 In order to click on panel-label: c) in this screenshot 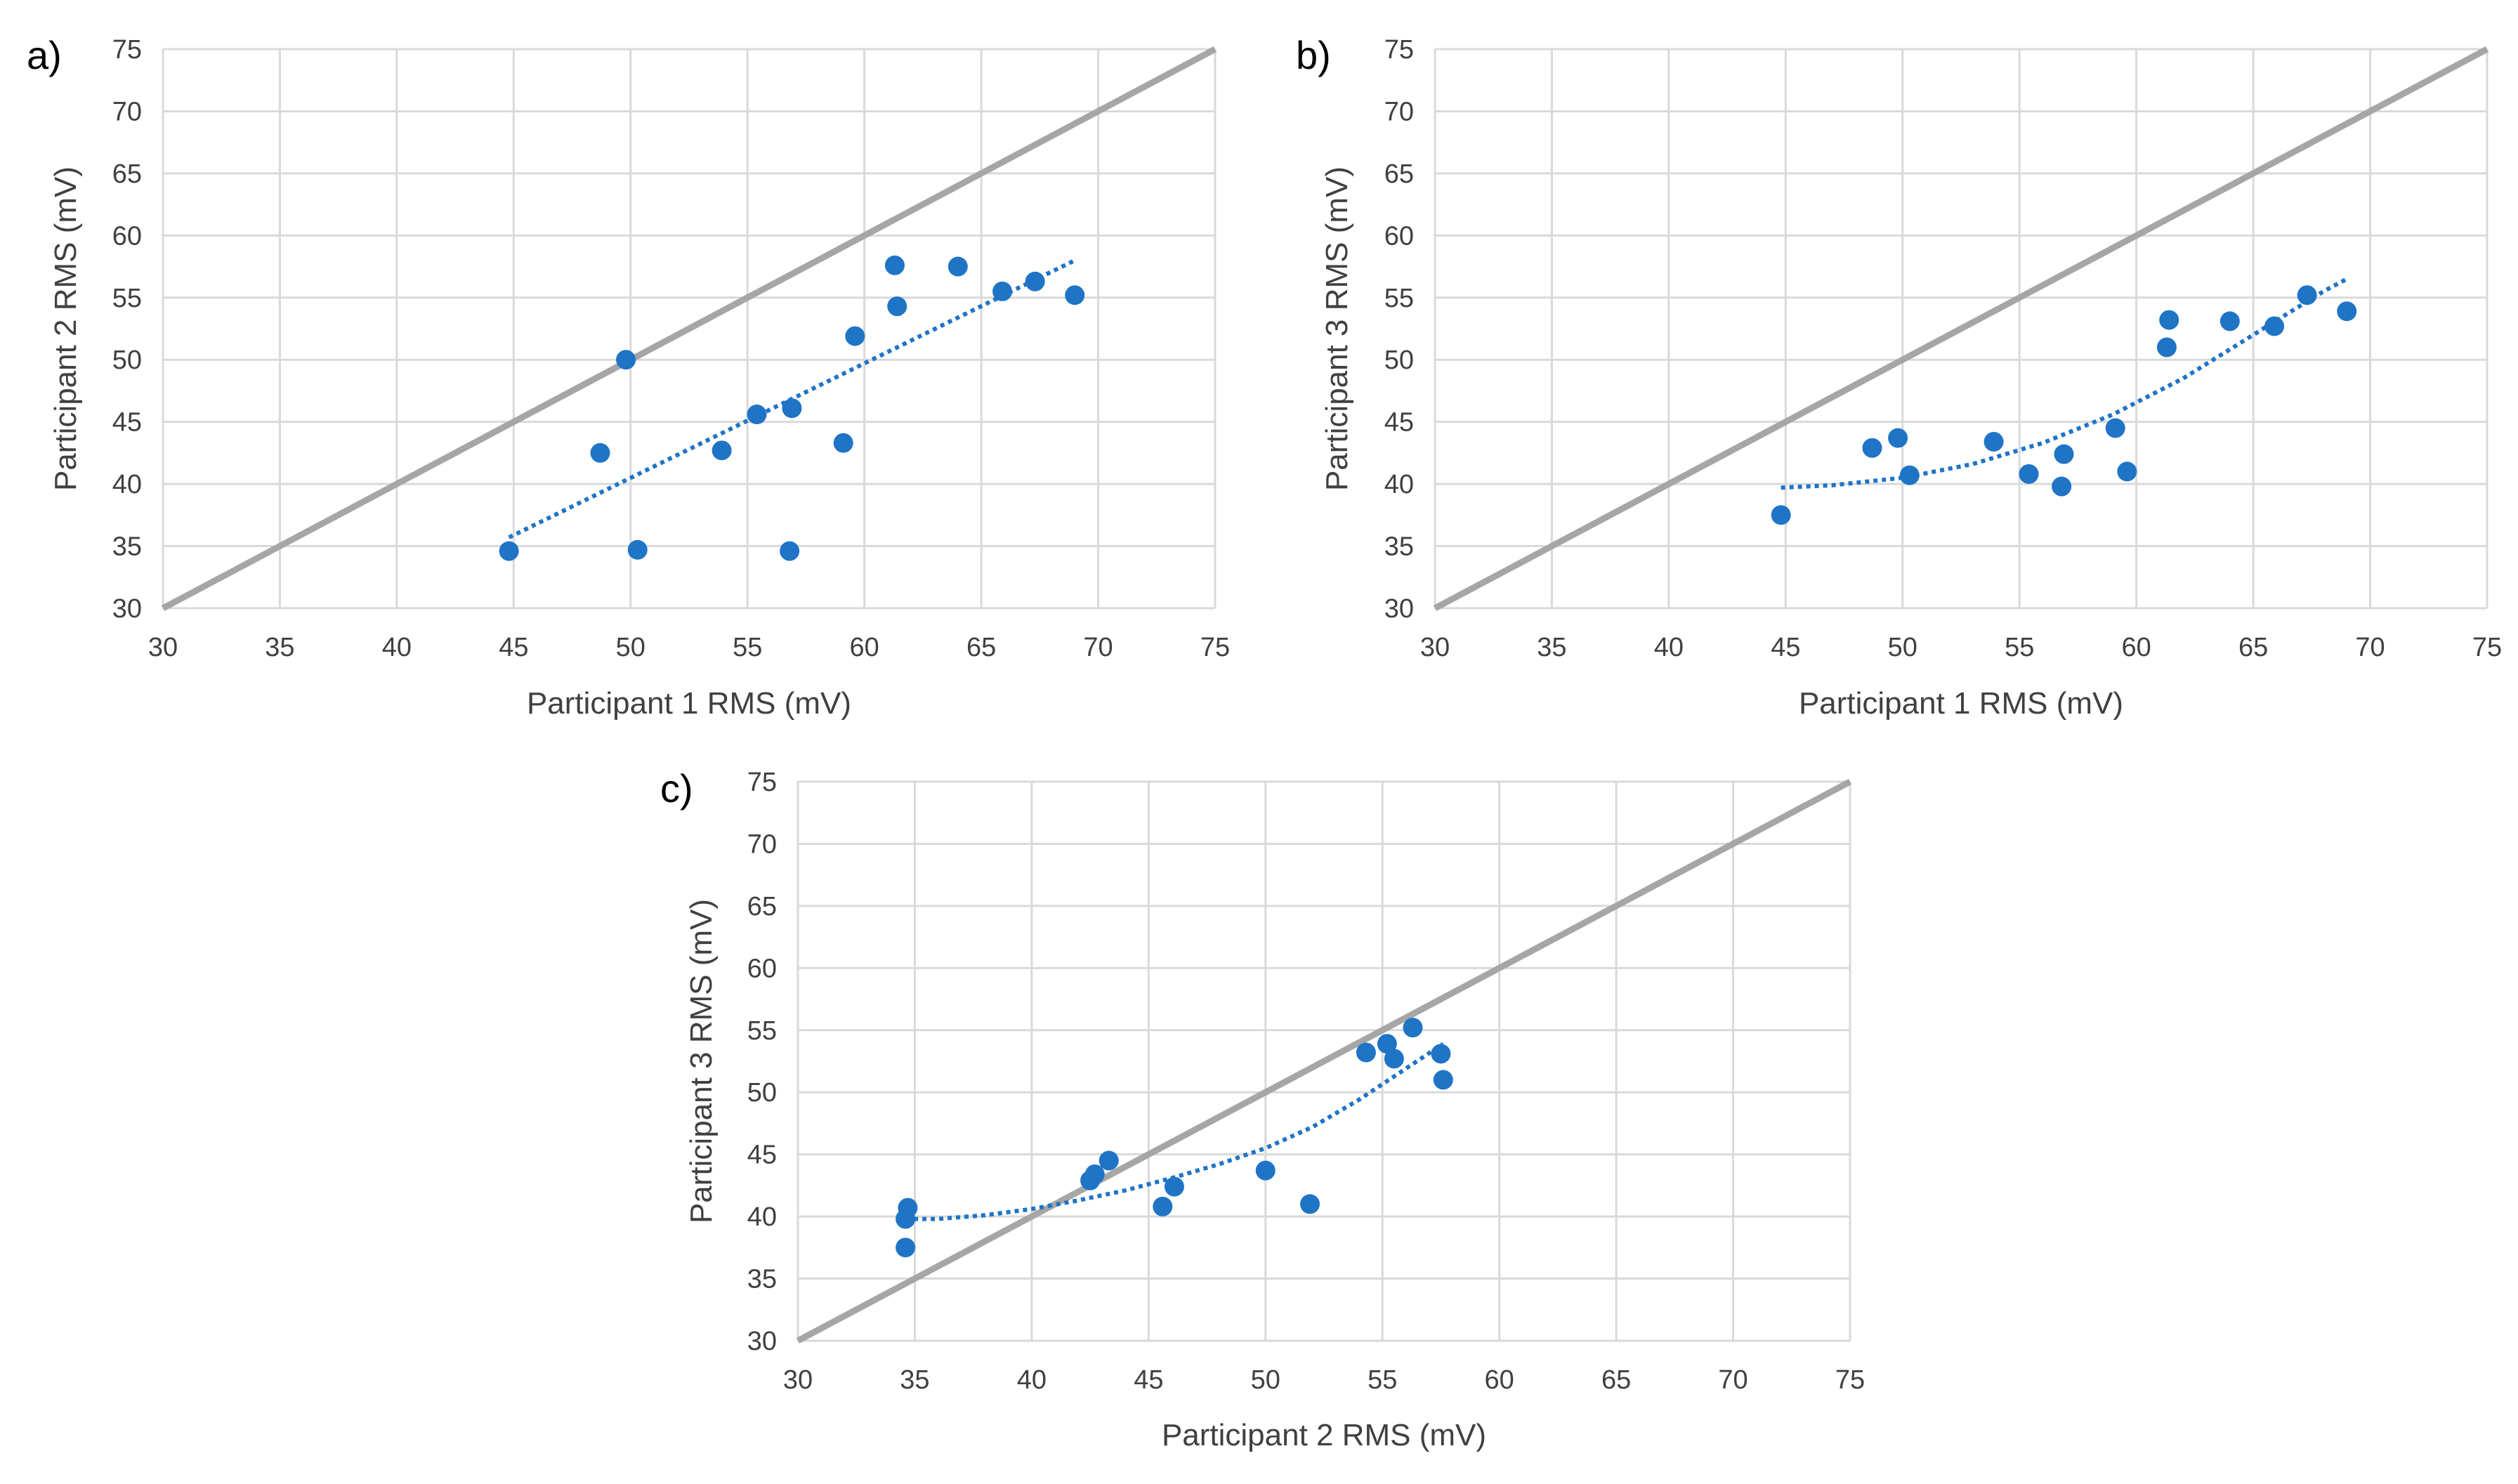, I will do `click(676, 788)`.